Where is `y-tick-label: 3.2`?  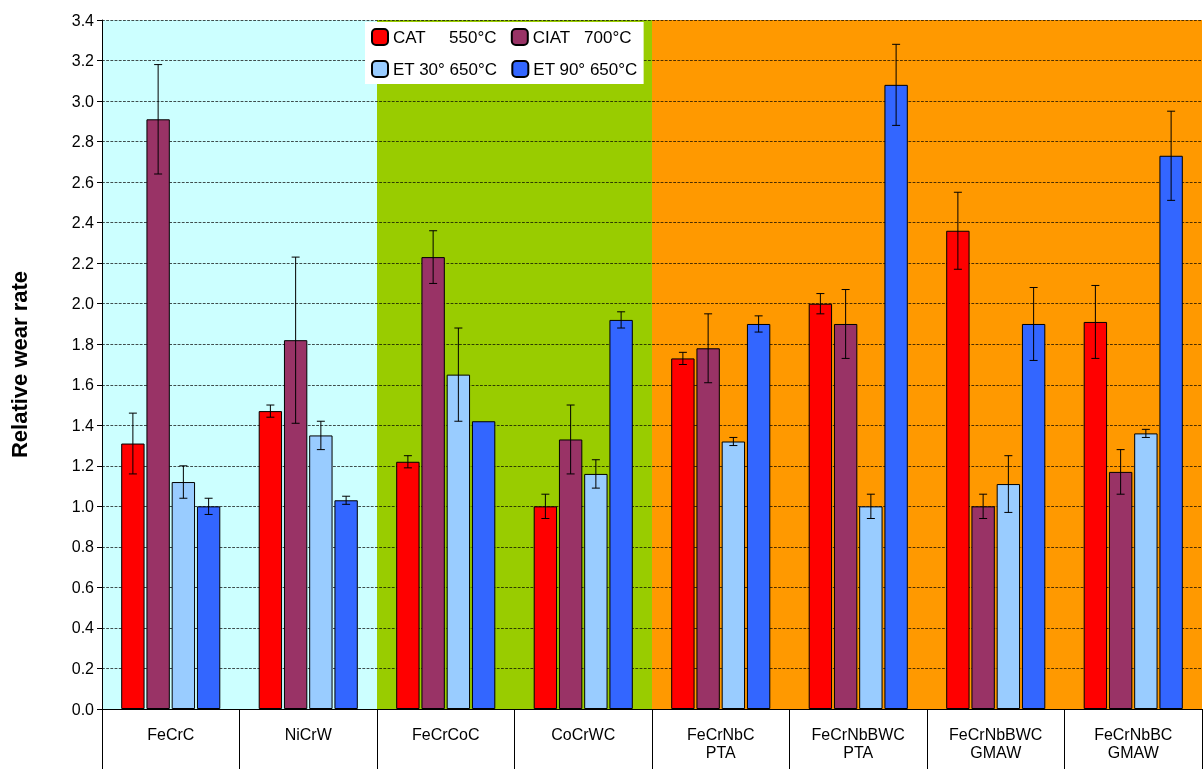
y-tick-label: 3.2 is located at coordinates (83, 61).